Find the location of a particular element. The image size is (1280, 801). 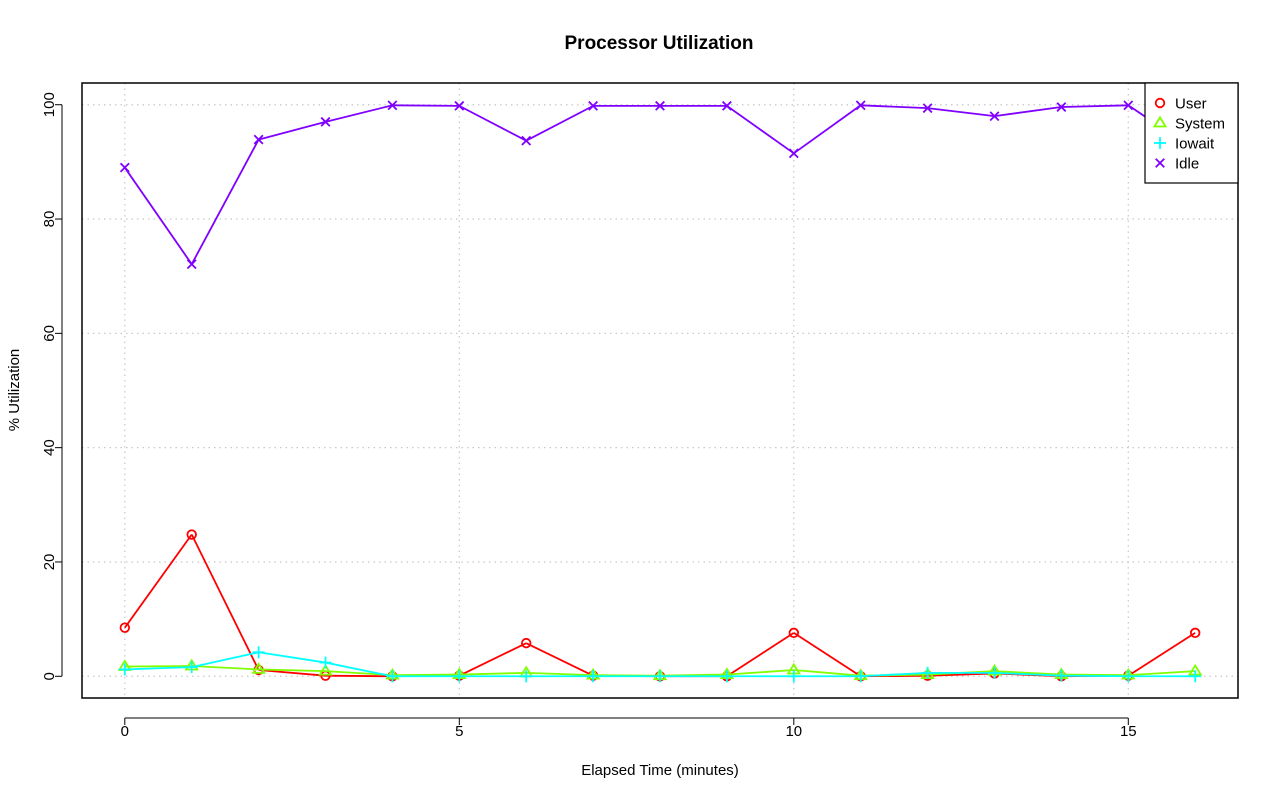

legend-label: Idle is located at coordinates (1187, 164).